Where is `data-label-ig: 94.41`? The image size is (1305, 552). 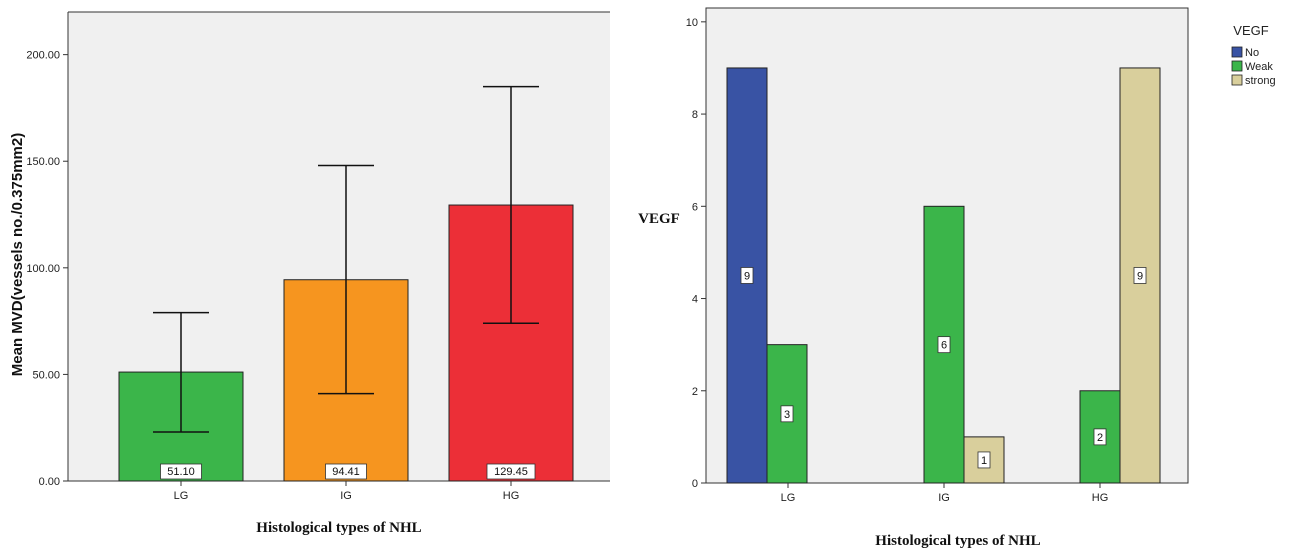
data-label-ig: 94.41 is located at coordinates (346, 472).